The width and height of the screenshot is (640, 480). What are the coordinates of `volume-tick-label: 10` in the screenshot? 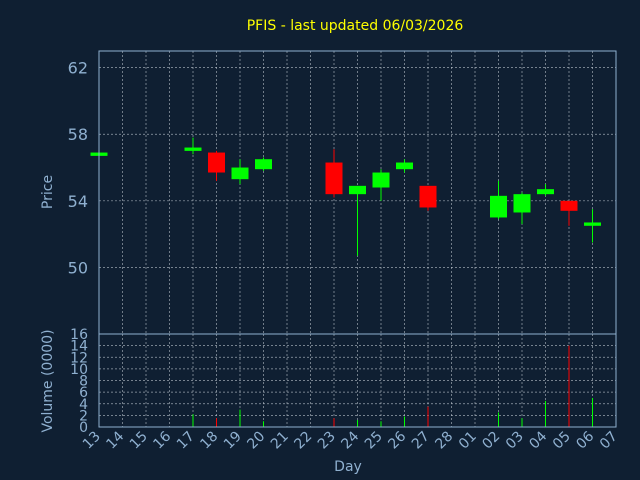 It's located at (79, 370).